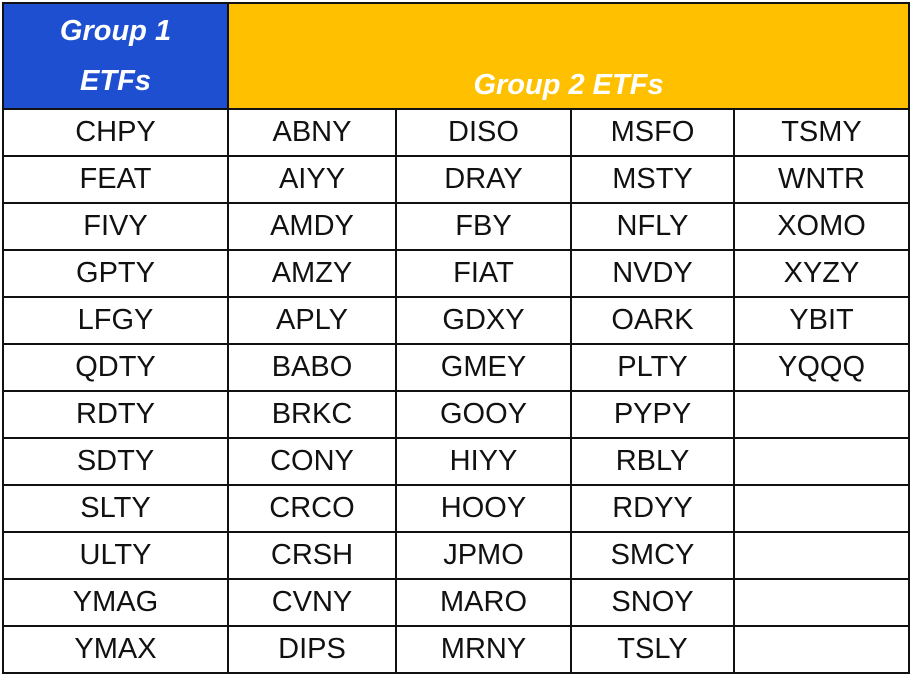  I want to click on row: FEAT AIYY DRAY MSTY WNTR, so click(456, 179).